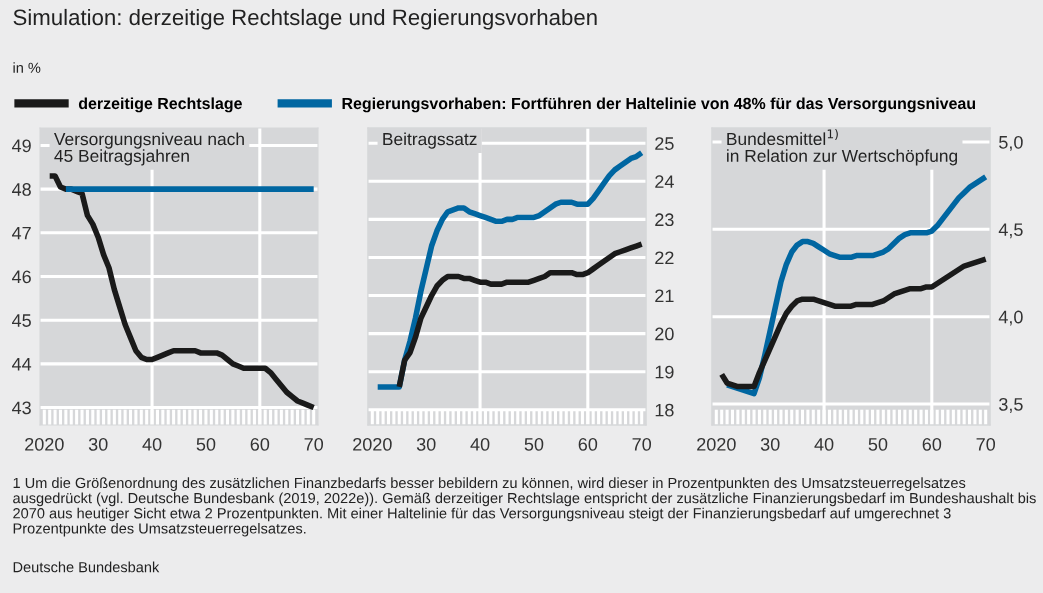  I want to click on text: 1 Um die Größenordnung des zusätzlichen Finanzbedarfs besser bebildern zu können, wird dieser in Prozentpunkten des Umsatzsteuerregelsatzes ausgedrückt (vgl. Deutsche Bundesbank (2019, 2022e)). Gemäß derzeitiger Rechtslage entspricht der zusätzliche Finanzierungsbedarf im Bundeshaushalt bis 2070 aus heutiger Sicht etwa 2 Prozentpunkten. Mit einer Haltelinie für das Versorgungsniveau steigt der Finanzierungsbedarf auf umgerechnet 3 Prozentpunkte des Umsatzsteuerregelsatzes., so click(524, 507).